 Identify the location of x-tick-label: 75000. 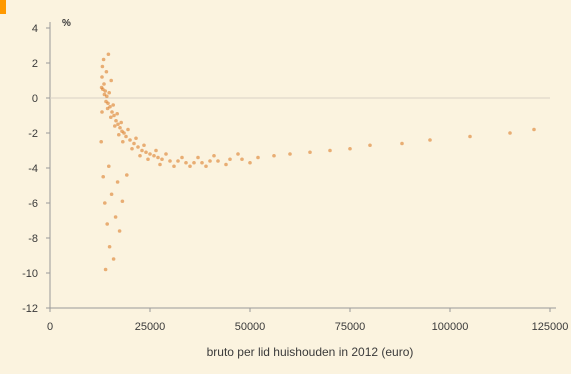
(350, 327).